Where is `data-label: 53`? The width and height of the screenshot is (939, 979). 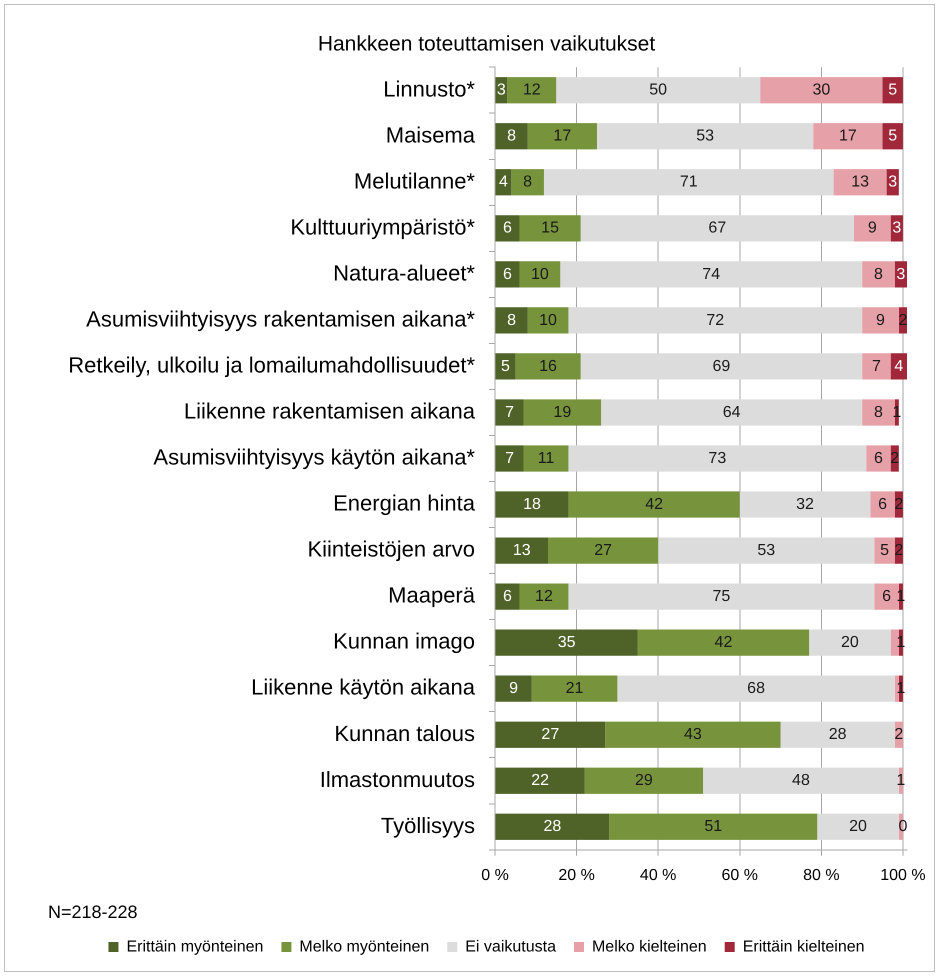 data-label: 53 is located at coordinates (705, 136).